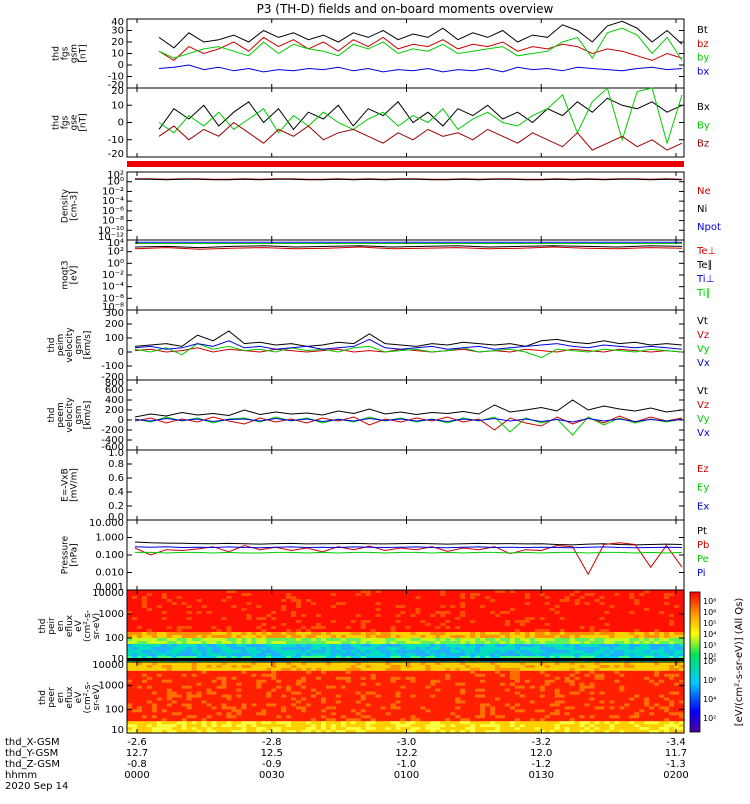 The width and height of the screenshot is (750, 804). Describe the element at coordinates (703, 545) in the screenshot. I see `legend-entry: Pb` at that location.